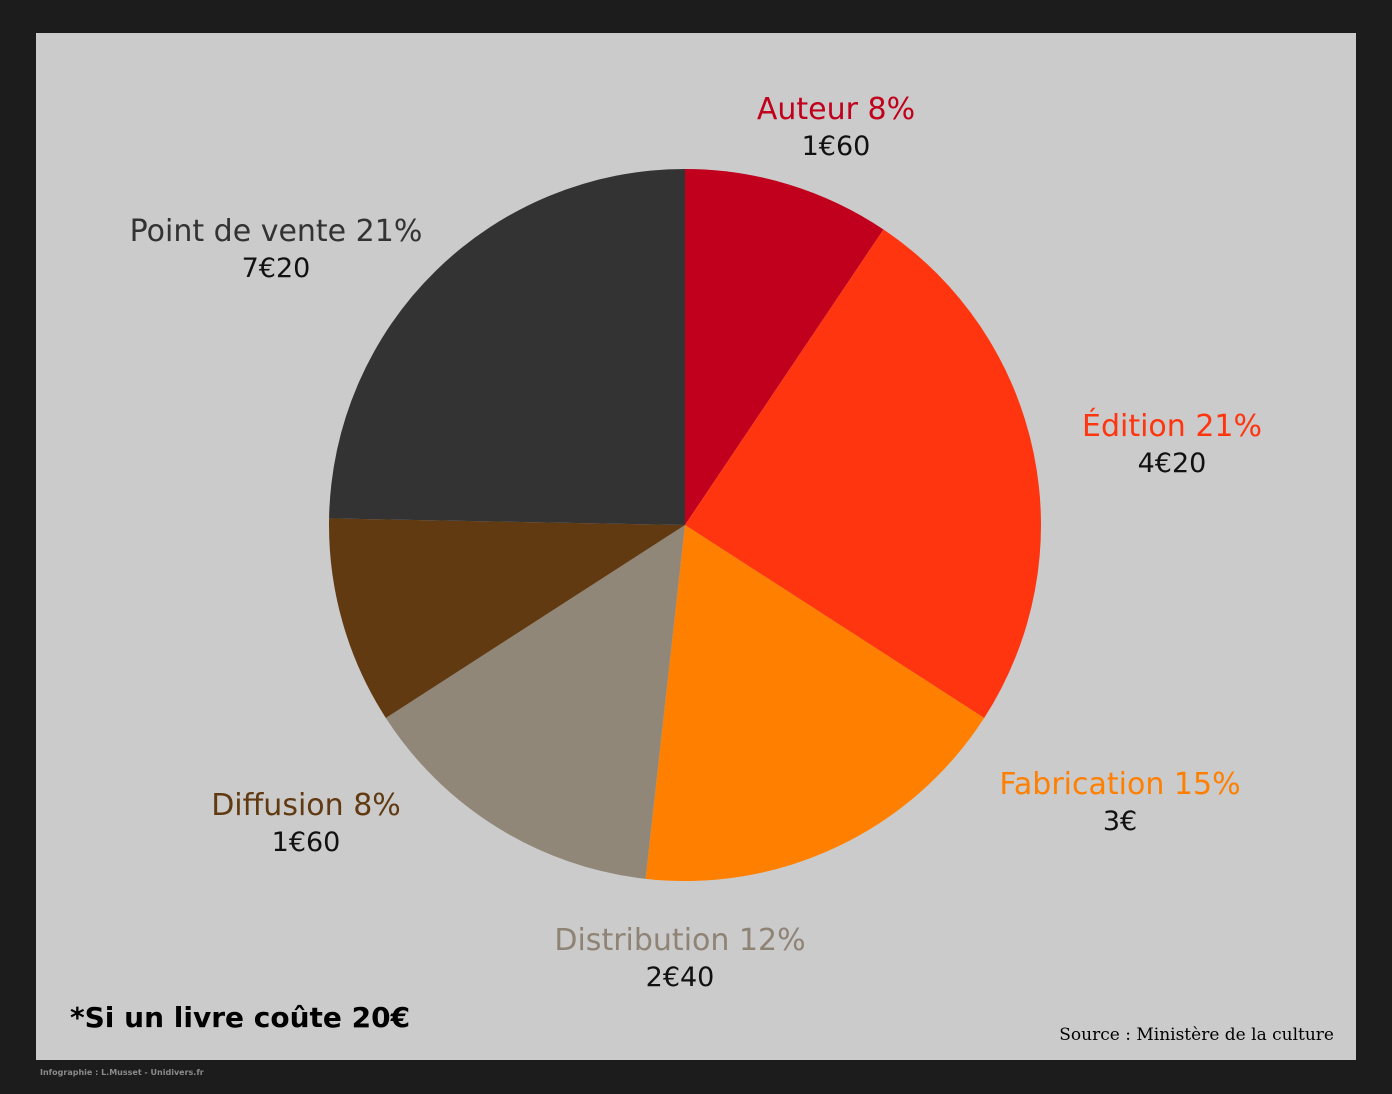 Image resolution: width=1392 pixels, height=1094 pixels. Describe the element at coordinates (679, 959) in the screenshot. I see `label-distribution: Distribution 12% 2€40` at that location.